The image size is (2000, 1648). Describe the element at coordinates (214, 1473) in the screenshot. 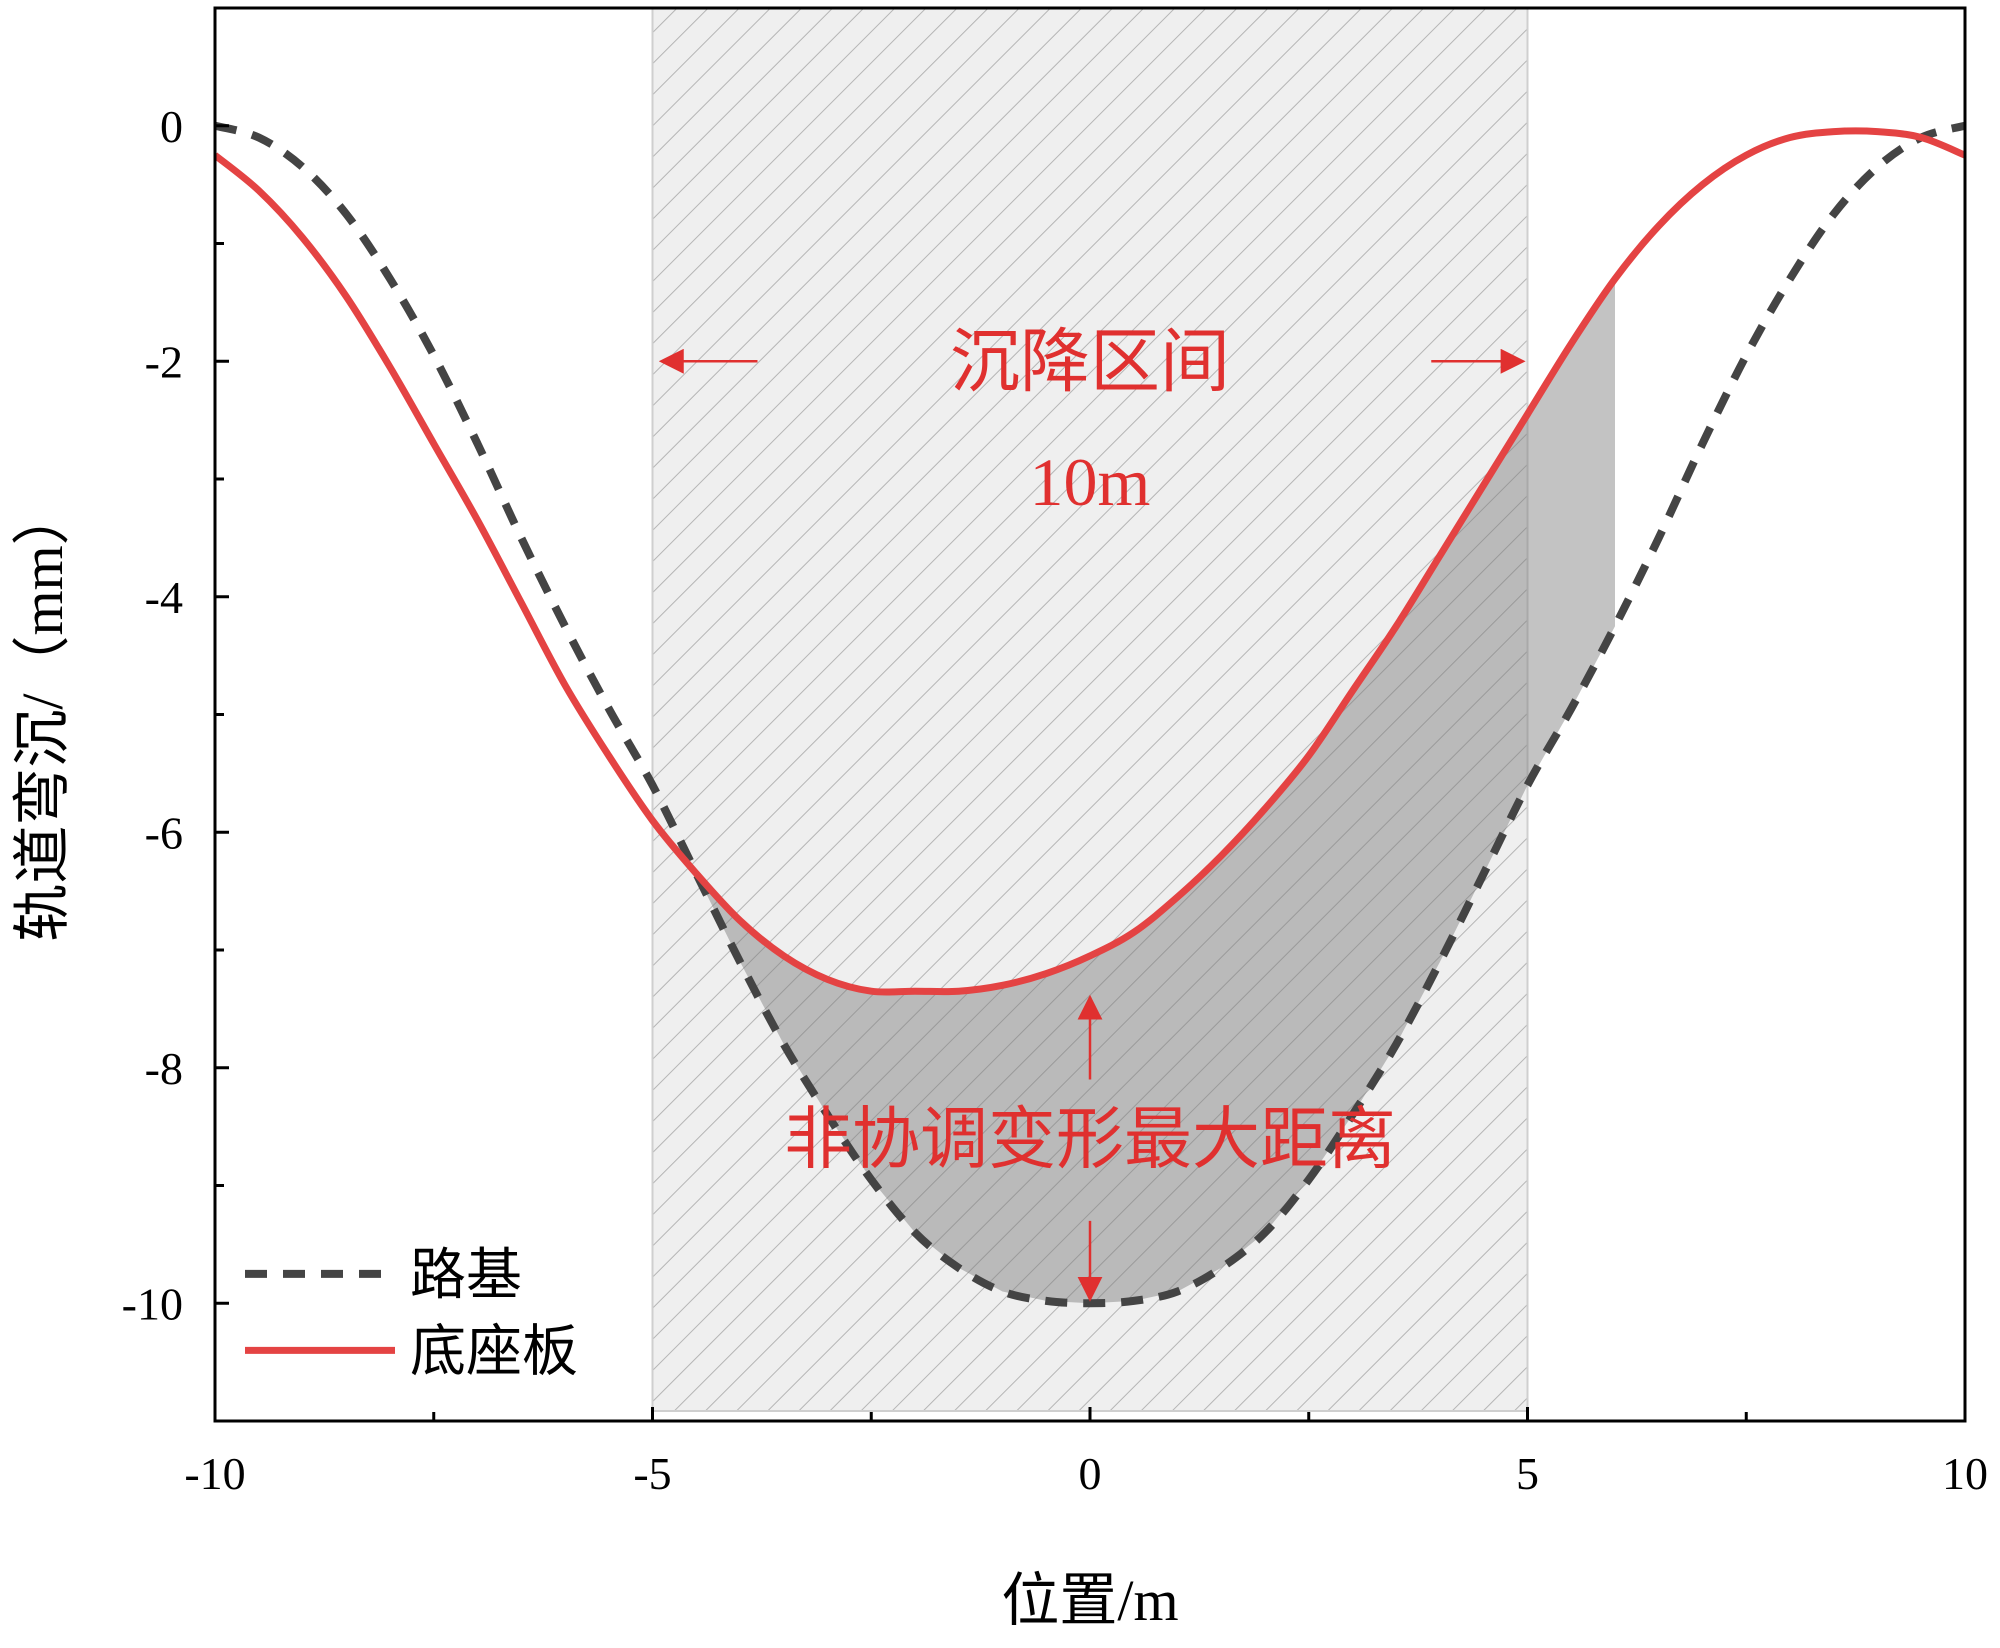

I see `x-tick-label: -10` at that location.